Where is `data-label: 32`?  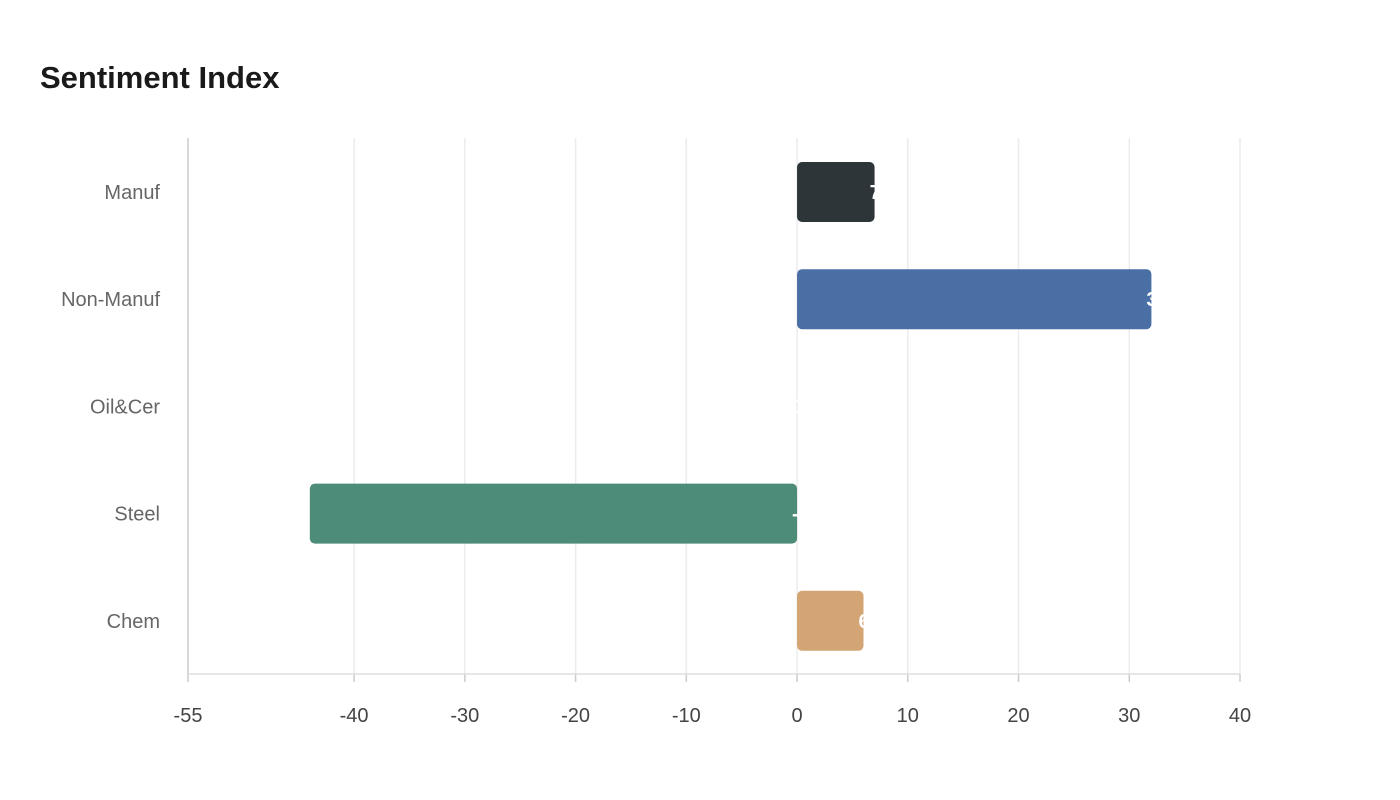
data-label: 32 is located at coordinates (1157, 300).